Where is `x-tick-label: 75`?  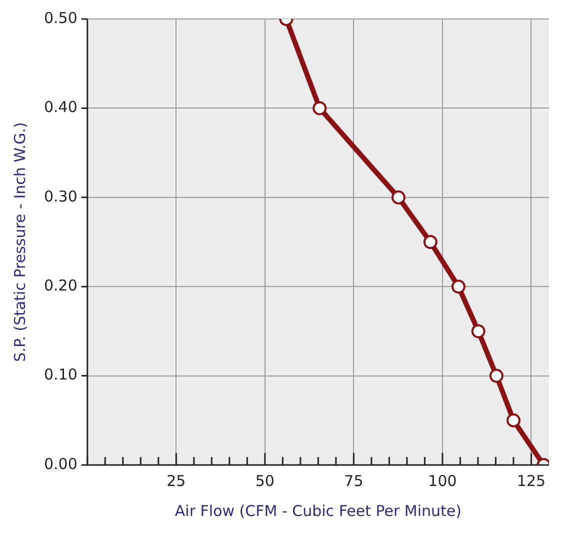 x-tick-label: 75 is located at coordinates (354, 481).